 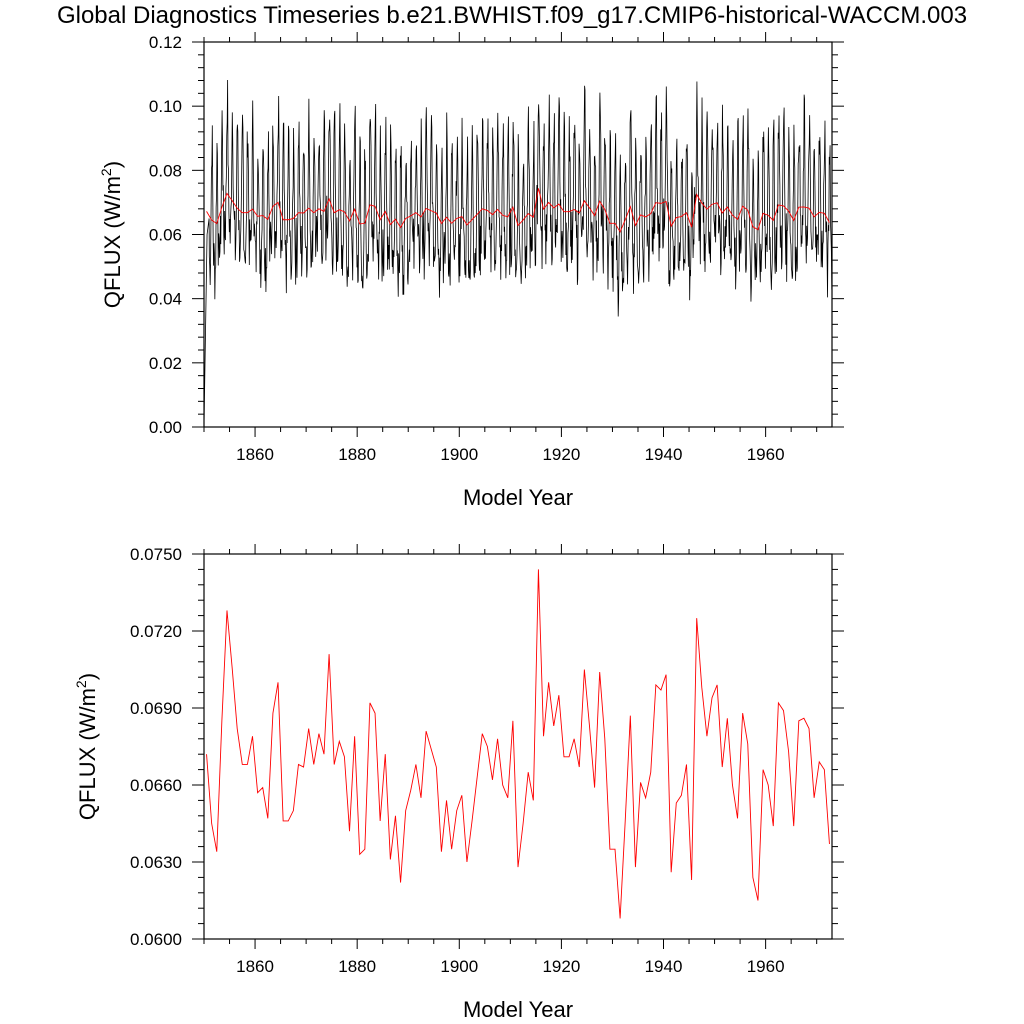 I want to click on y-tick-label: 0.0750, so click(x=156, y=554).